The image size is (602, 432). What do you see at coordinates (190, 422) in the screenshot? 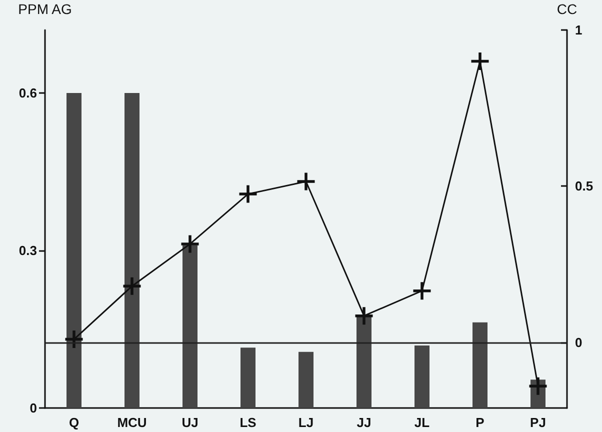
I see `x-tick-label: UJ` at bounding box center [190, 422].